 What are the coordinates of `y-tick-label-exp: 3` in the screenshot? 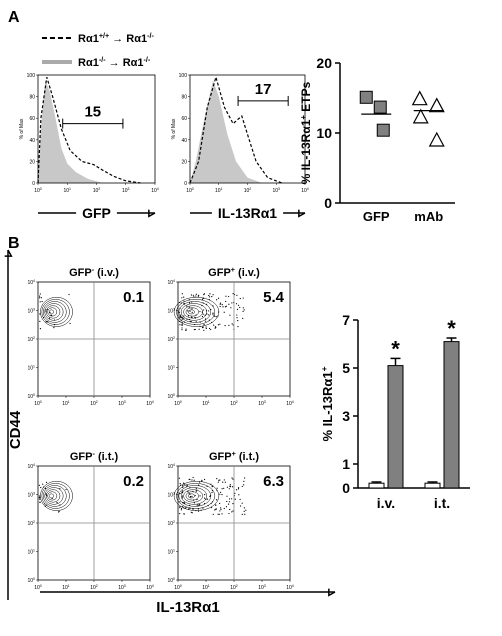 It's located at (34, 310).